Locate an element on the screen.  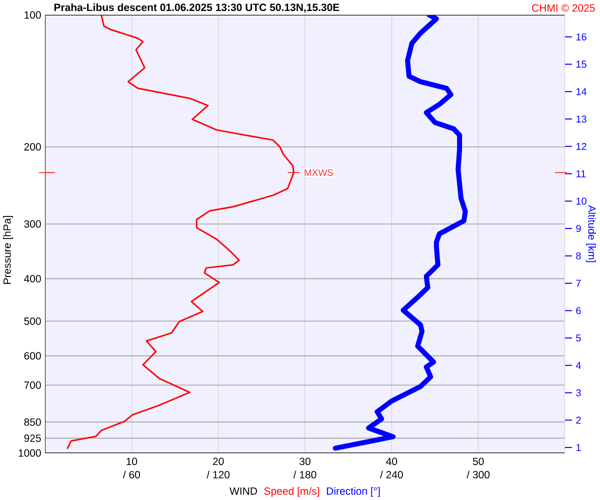
y-tick-label: 400 is located at coordinates (32, 278).